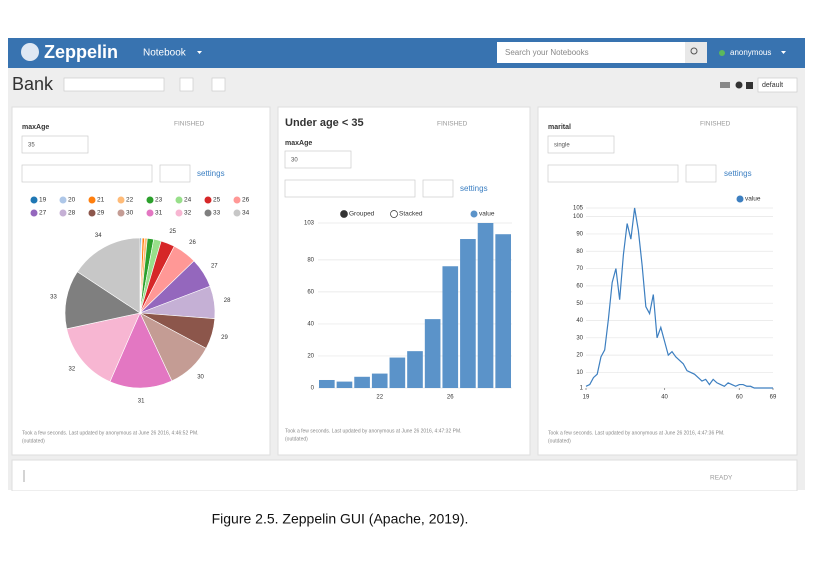 This screenshot has height=567, width=822. I want to click on legend-label: 21, so click(101, 200).